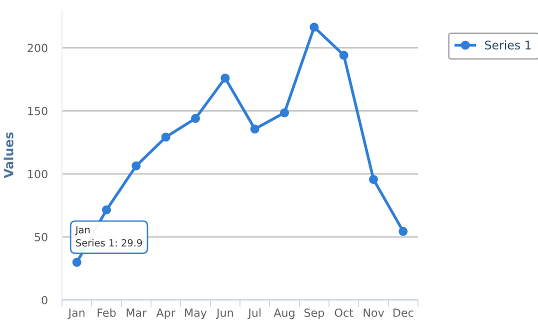 The width and height of the screenshot is (538, 326). I want to click on x-tick-label: Jun, so click(224, 313).